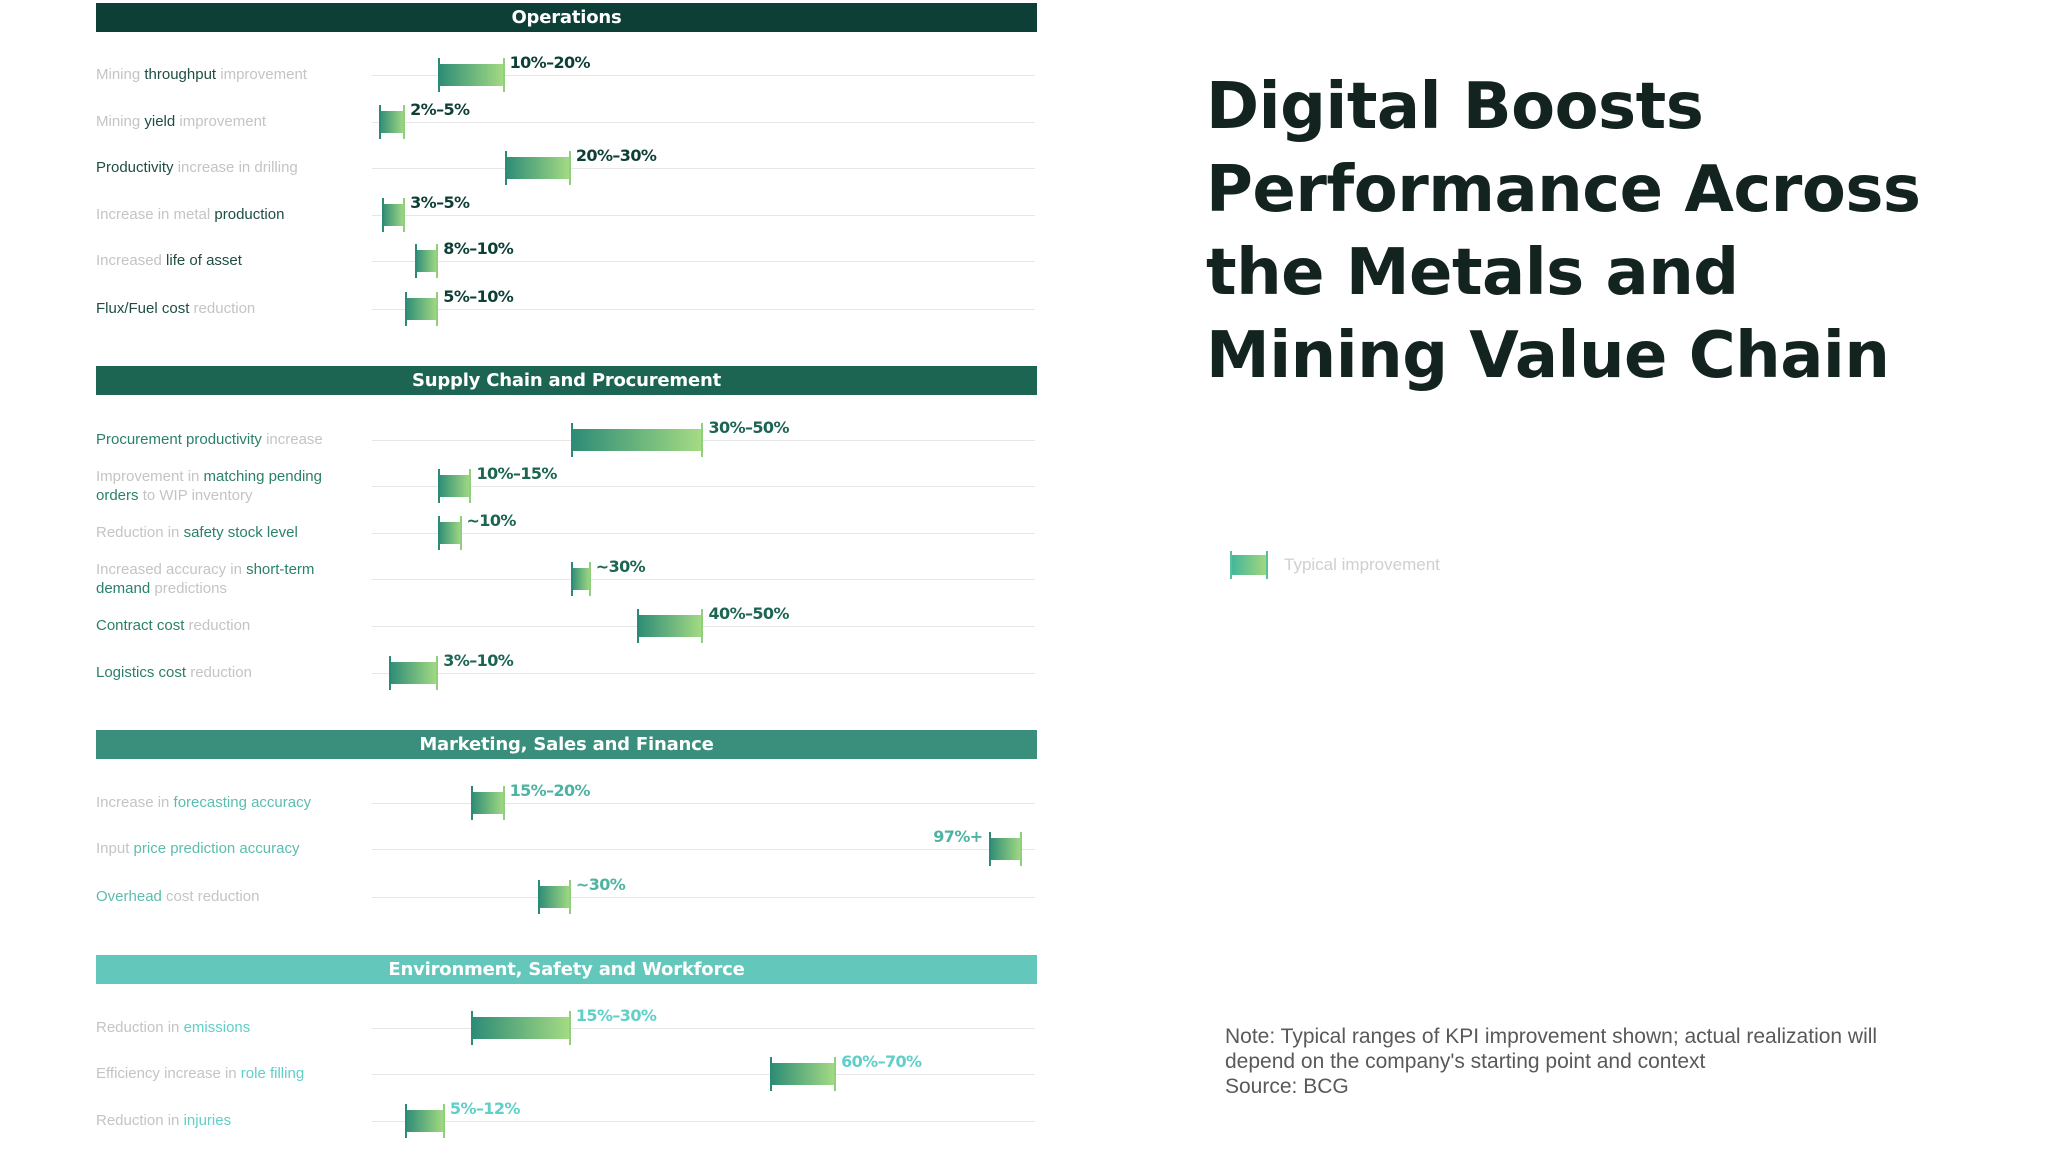 The height and width of the screenshot is (1151, 2048). Describe the element at coordinates (120, 121) in the screenshot. I see `row-label-text: Mining` at that location.